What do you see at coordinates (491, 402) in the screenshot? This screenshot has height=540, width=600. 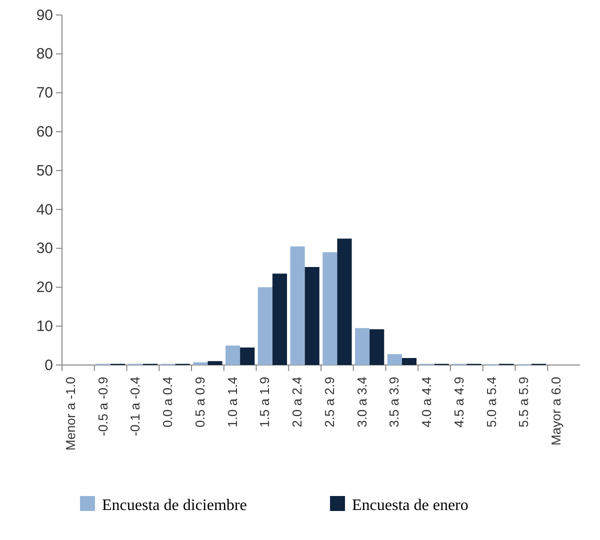 I see `x-tick-label: 5.0 a 5.4` at bounding box center [491, 402].